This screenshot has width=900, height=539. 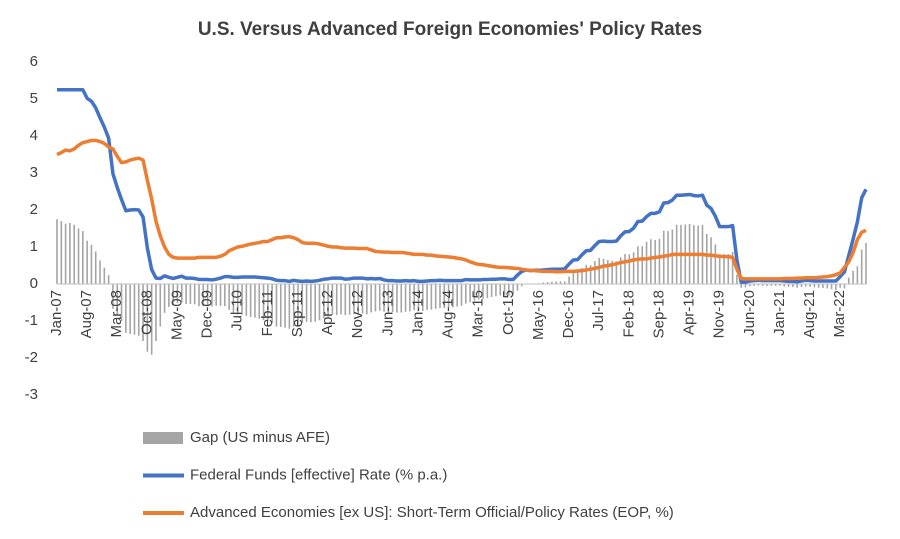 I want to click on y-tick-label: -3, so click(x=31, y=394).